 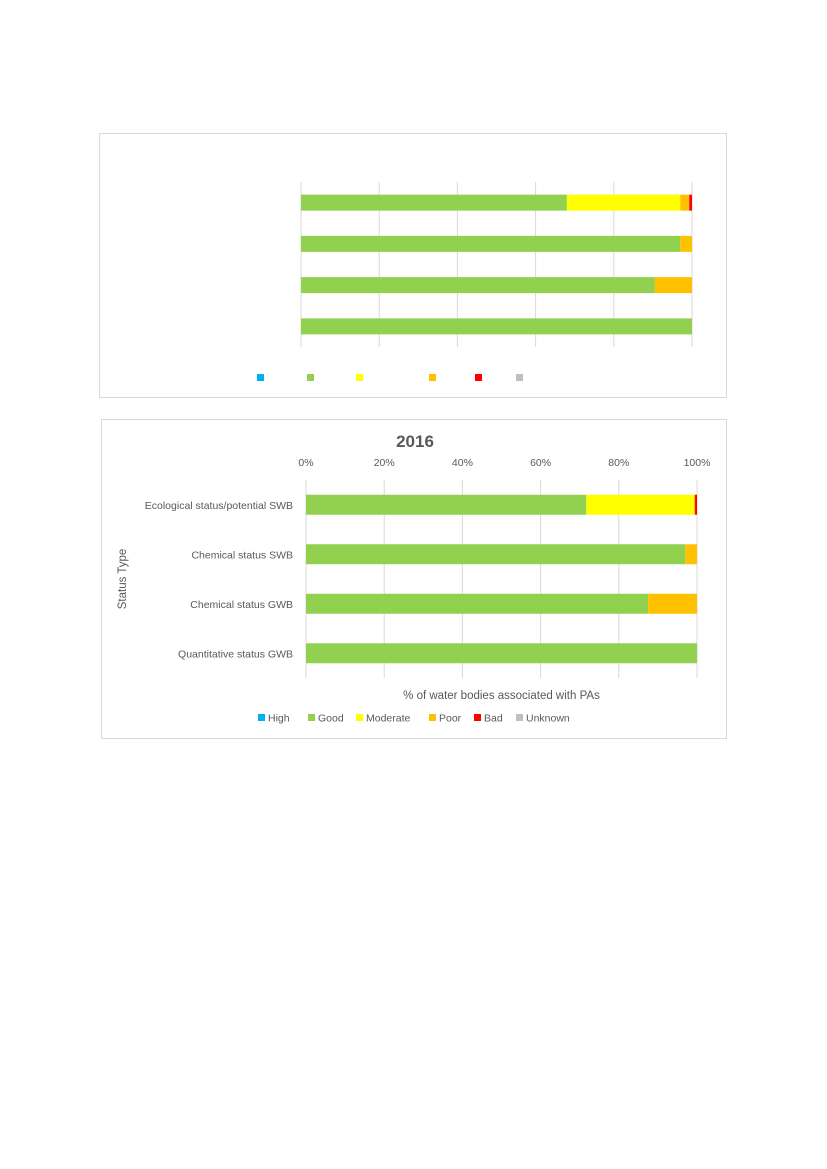 What do you see at coordinates (462, 463) in the screenshot?
I see `chart2016-tick-label: 40%` at bounding box center [462, 463].